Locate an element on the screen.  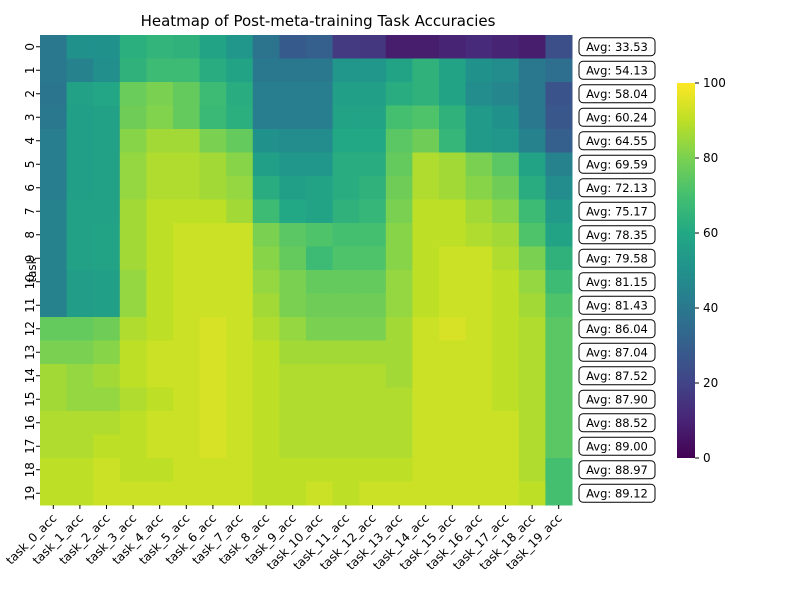
row-average-label: Avg: 87.90 is located at coordinates (617, 399).